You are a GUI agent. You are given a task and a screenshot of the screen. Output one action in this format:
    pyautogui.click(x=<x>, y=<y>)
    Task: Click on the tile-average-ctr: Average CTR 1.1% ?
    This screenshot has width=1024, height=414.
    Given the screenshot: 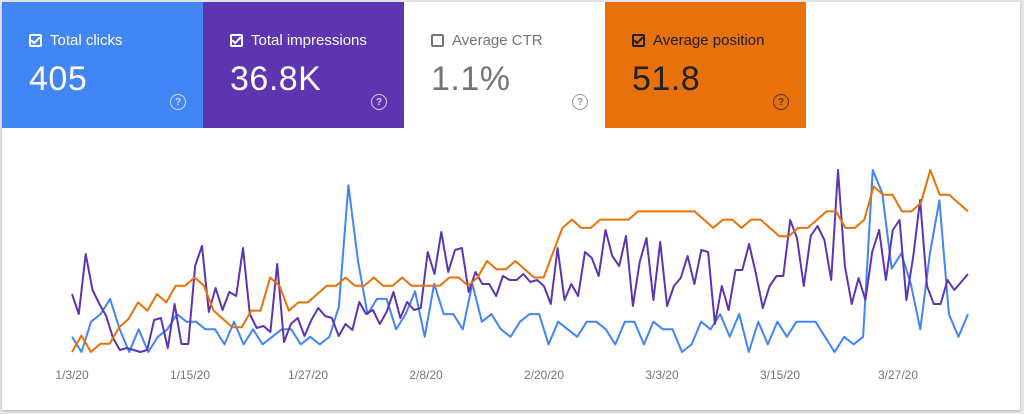 What is the action you would take?
    pyautogui.click(x=504, y=65)
    